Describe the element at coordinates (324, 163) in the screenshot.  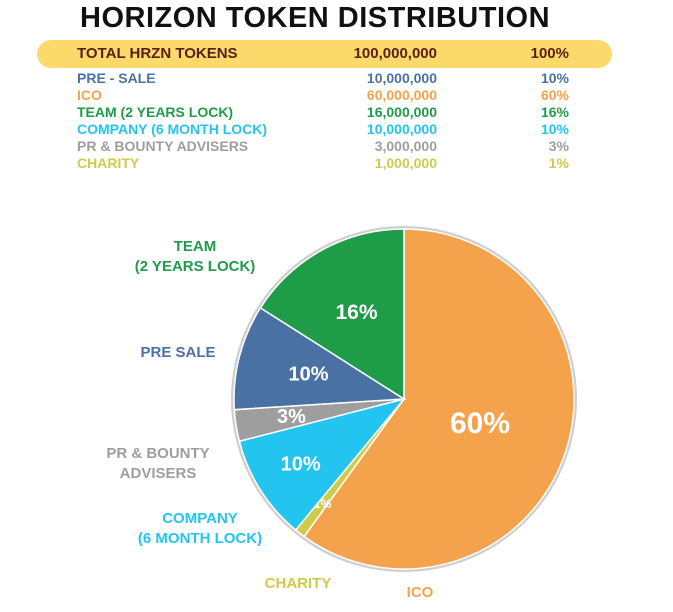
I see `table-row-charity: CHARITY 1,000,000 1%` at that location.